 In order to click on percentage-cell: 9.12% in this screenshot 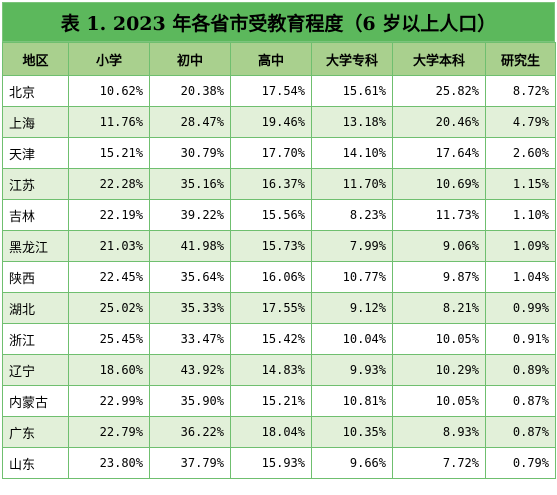, I will do `click(352, 308)`.